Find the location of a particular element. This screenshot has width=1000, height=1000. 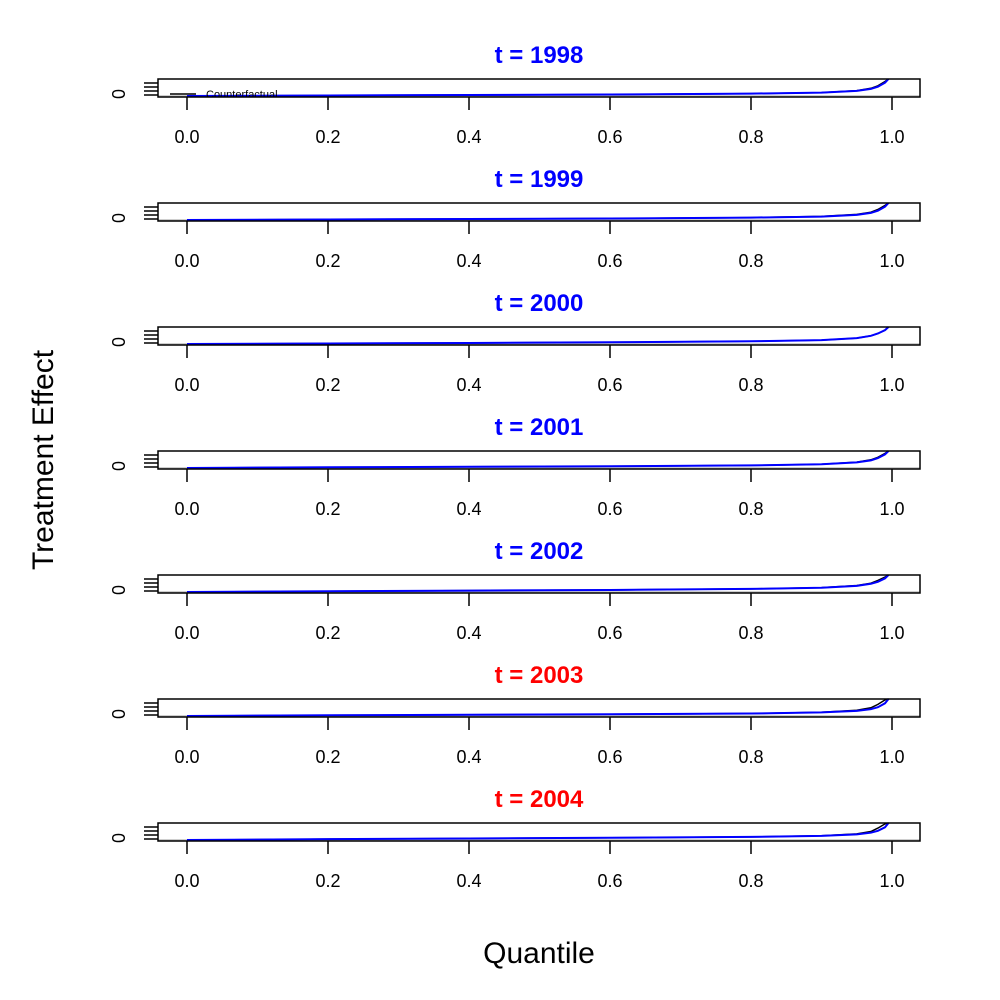

panel-2003: t = 2003 0 0.0 0.2 0.4 0.6 0.8 1.0 is located at coordinates (515, 714).